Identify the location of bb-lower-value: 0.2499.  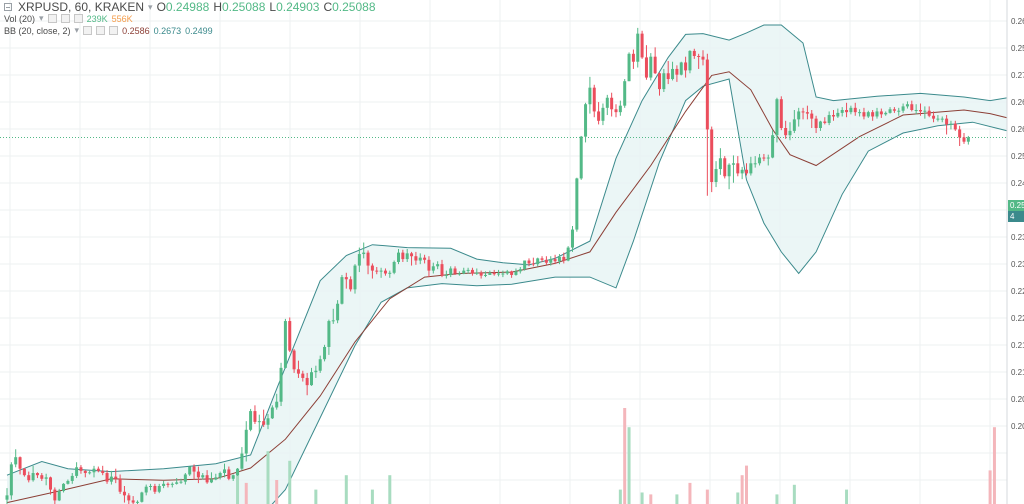
(199, 30).